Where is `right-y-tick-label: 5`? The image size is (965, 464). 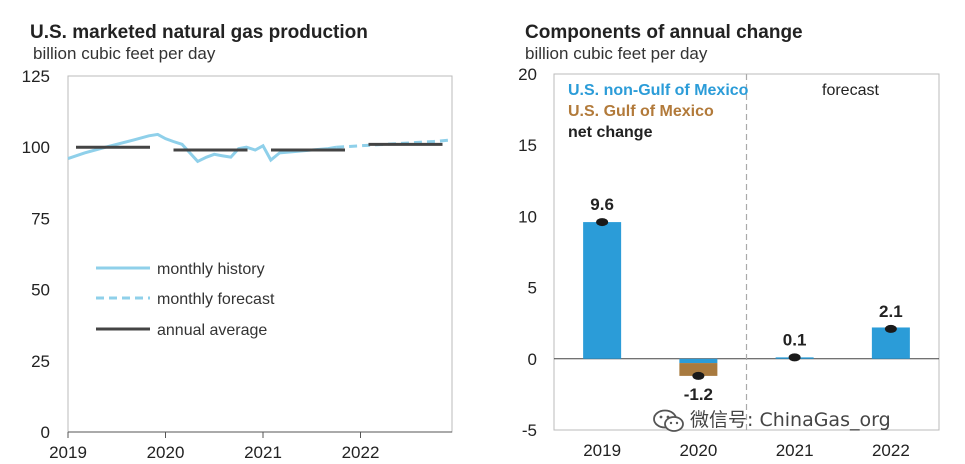
right-y-tick-label: 5 is located at coordinates (532, 288).